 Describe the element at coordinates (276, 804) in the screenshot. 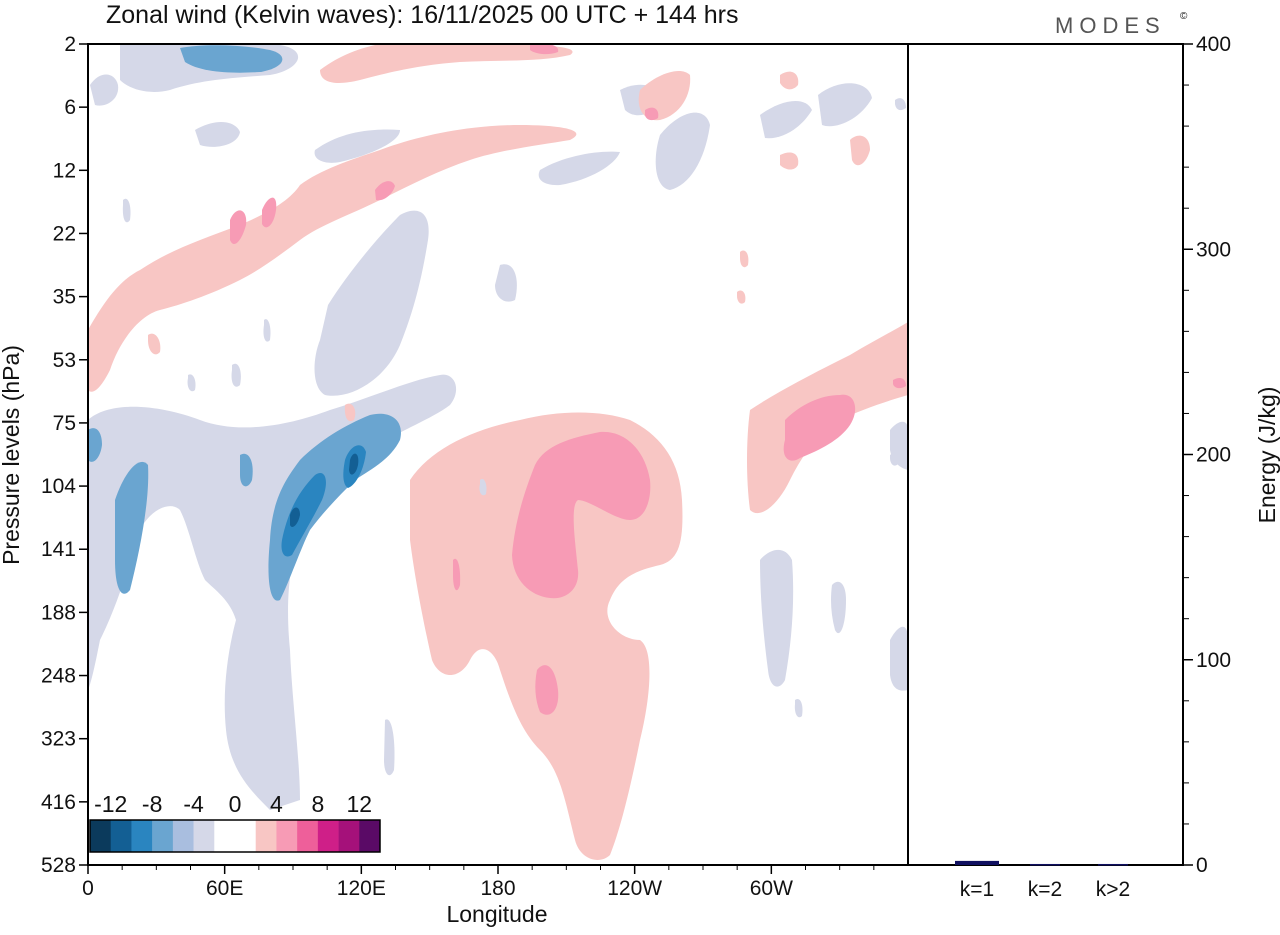

I see `colorbar-label: 4` at that location.